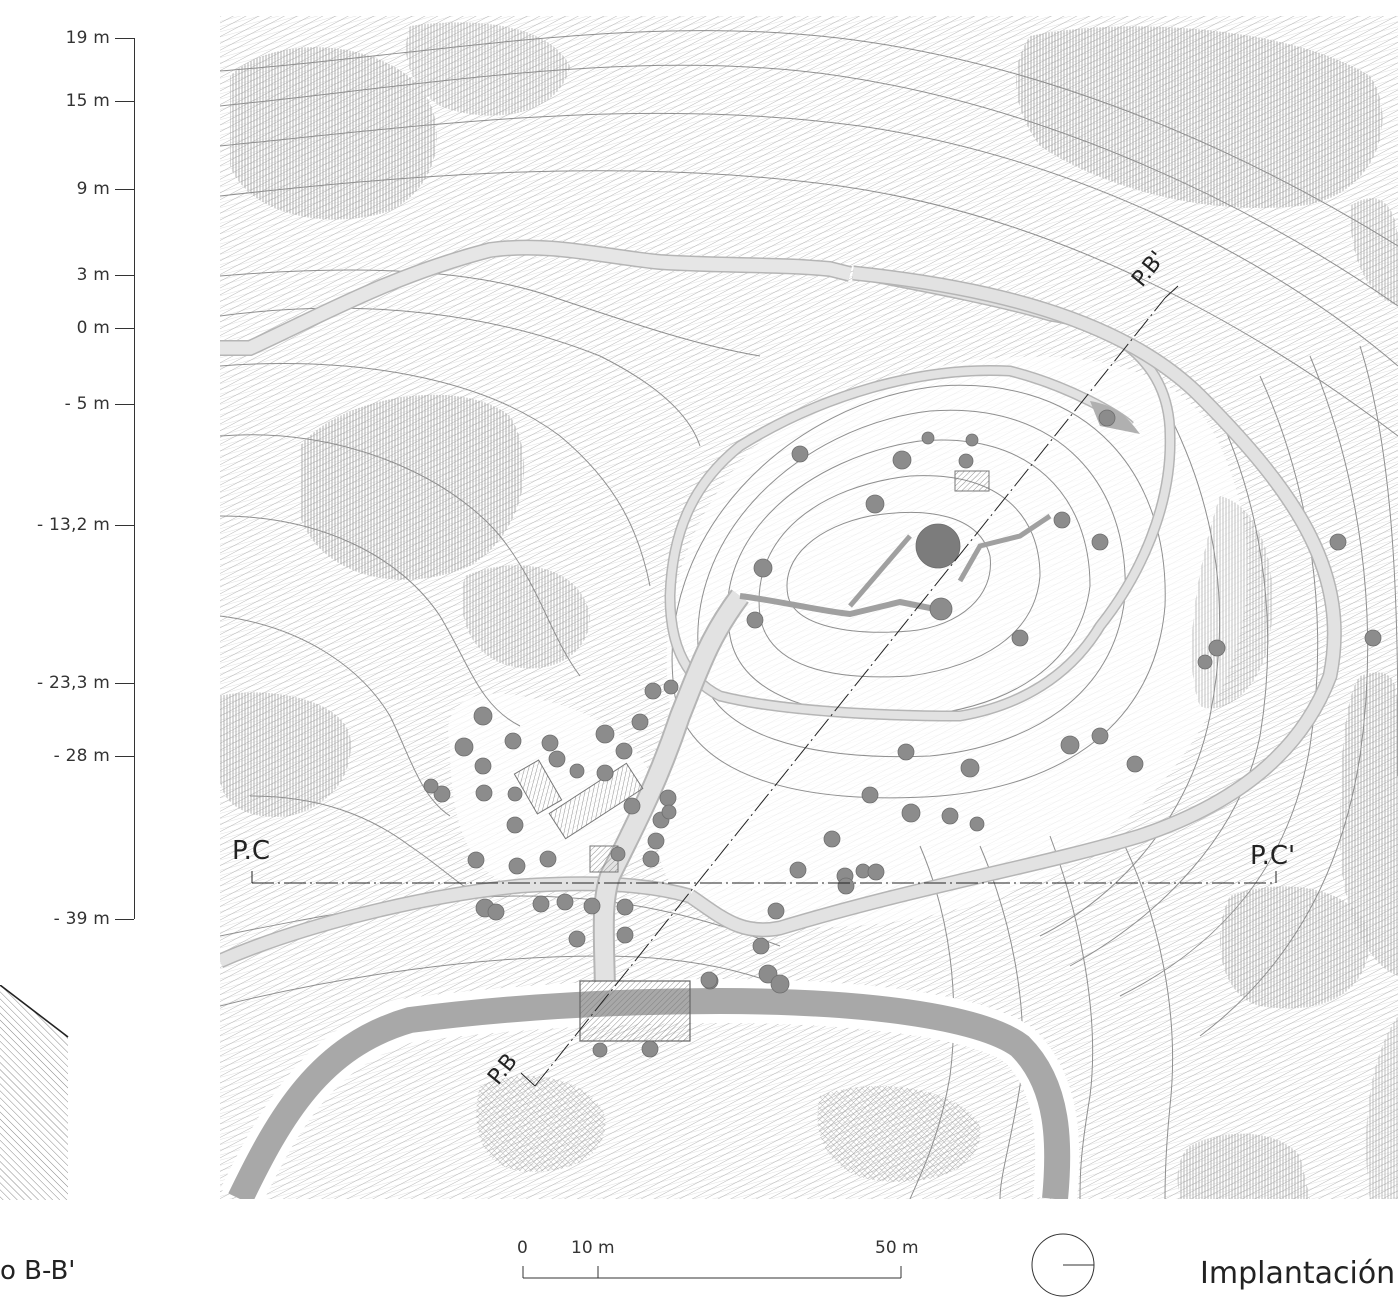 This screenshot has width=1398, height=1300. I want to click on elevation-label: 15 m, so click(87, 101).